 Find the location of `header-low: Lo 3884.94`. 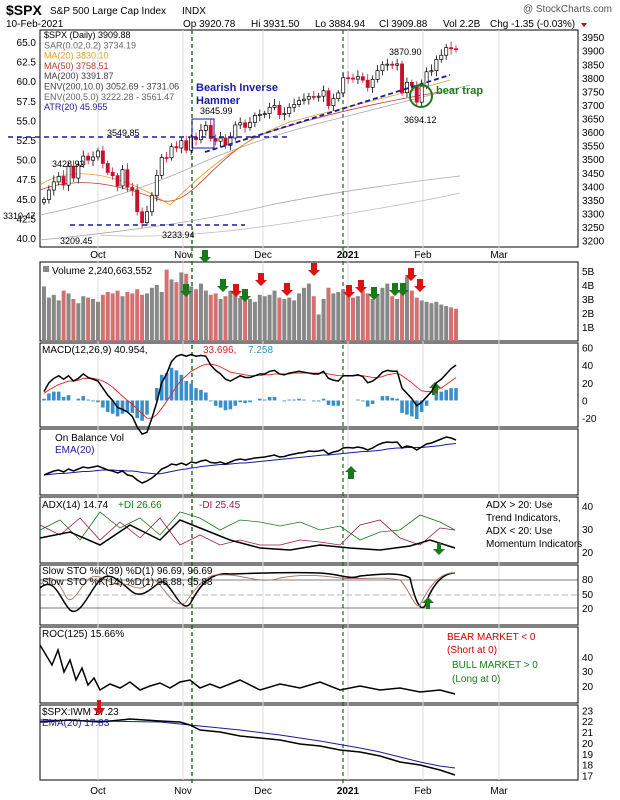

header-low: Lo 3884.94 is located at coordinates (340, 24).